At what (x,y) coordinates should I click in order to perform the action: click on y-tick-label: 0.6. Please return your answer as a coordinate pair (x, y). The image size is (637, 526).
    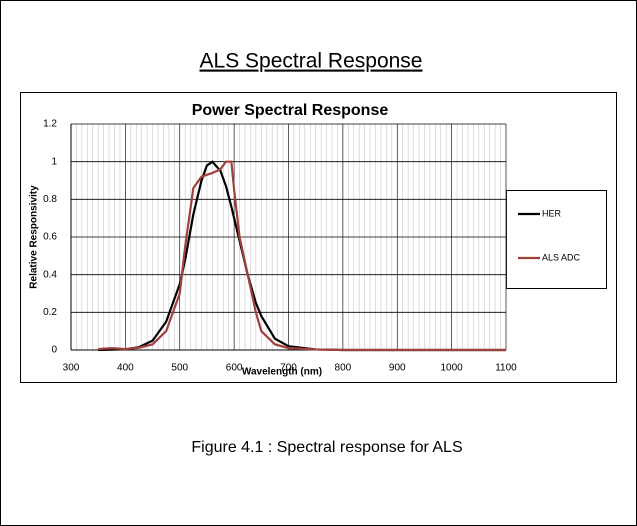
    Looking at the image, I should click on (50, 237).